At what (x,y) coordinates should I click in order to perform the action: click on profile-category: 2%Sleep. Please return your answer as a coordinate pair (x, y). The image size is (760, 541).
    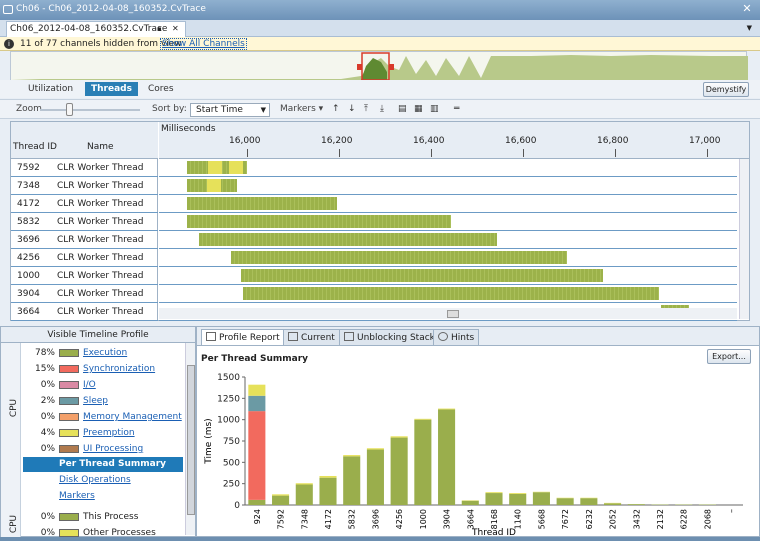
    Looking at the image, I should click on (104, 401).